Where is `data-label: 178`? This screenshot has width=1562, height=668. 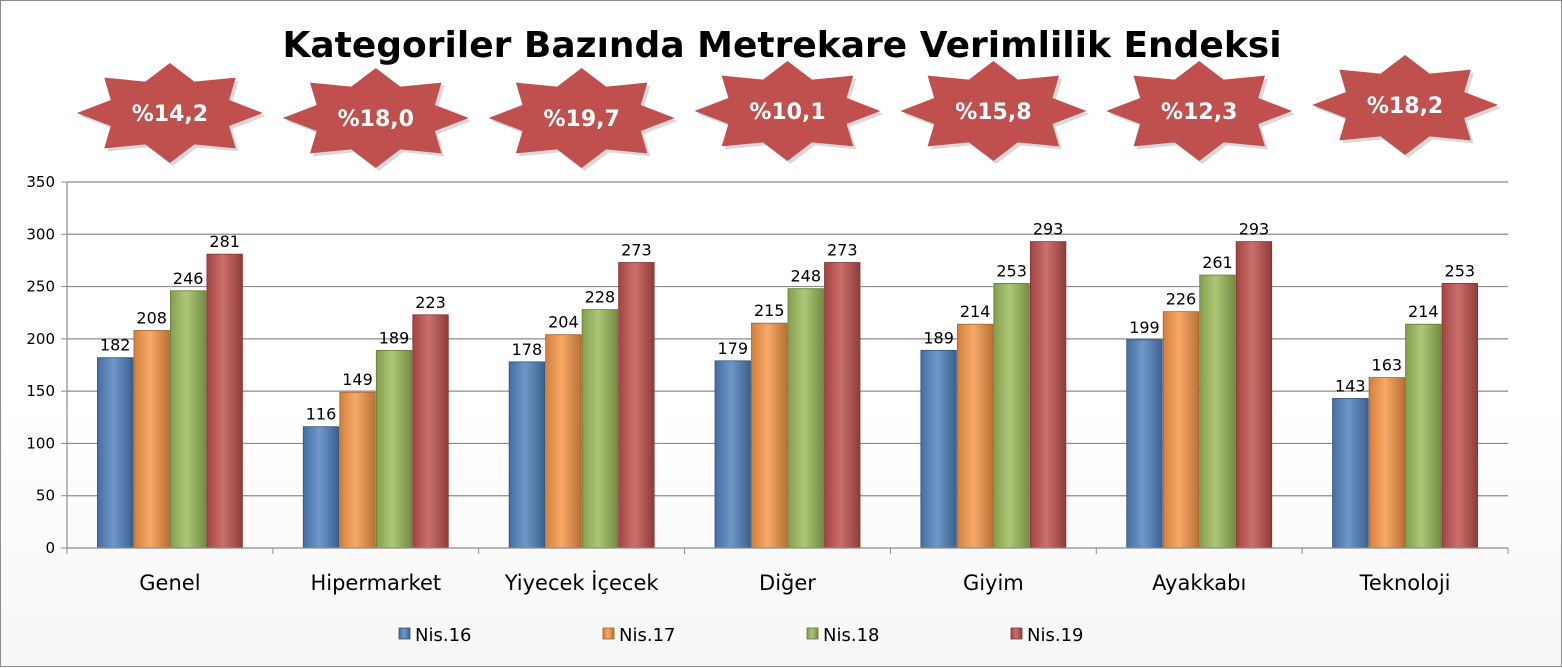 data-label: 178 is located at coordinates (527, 349).